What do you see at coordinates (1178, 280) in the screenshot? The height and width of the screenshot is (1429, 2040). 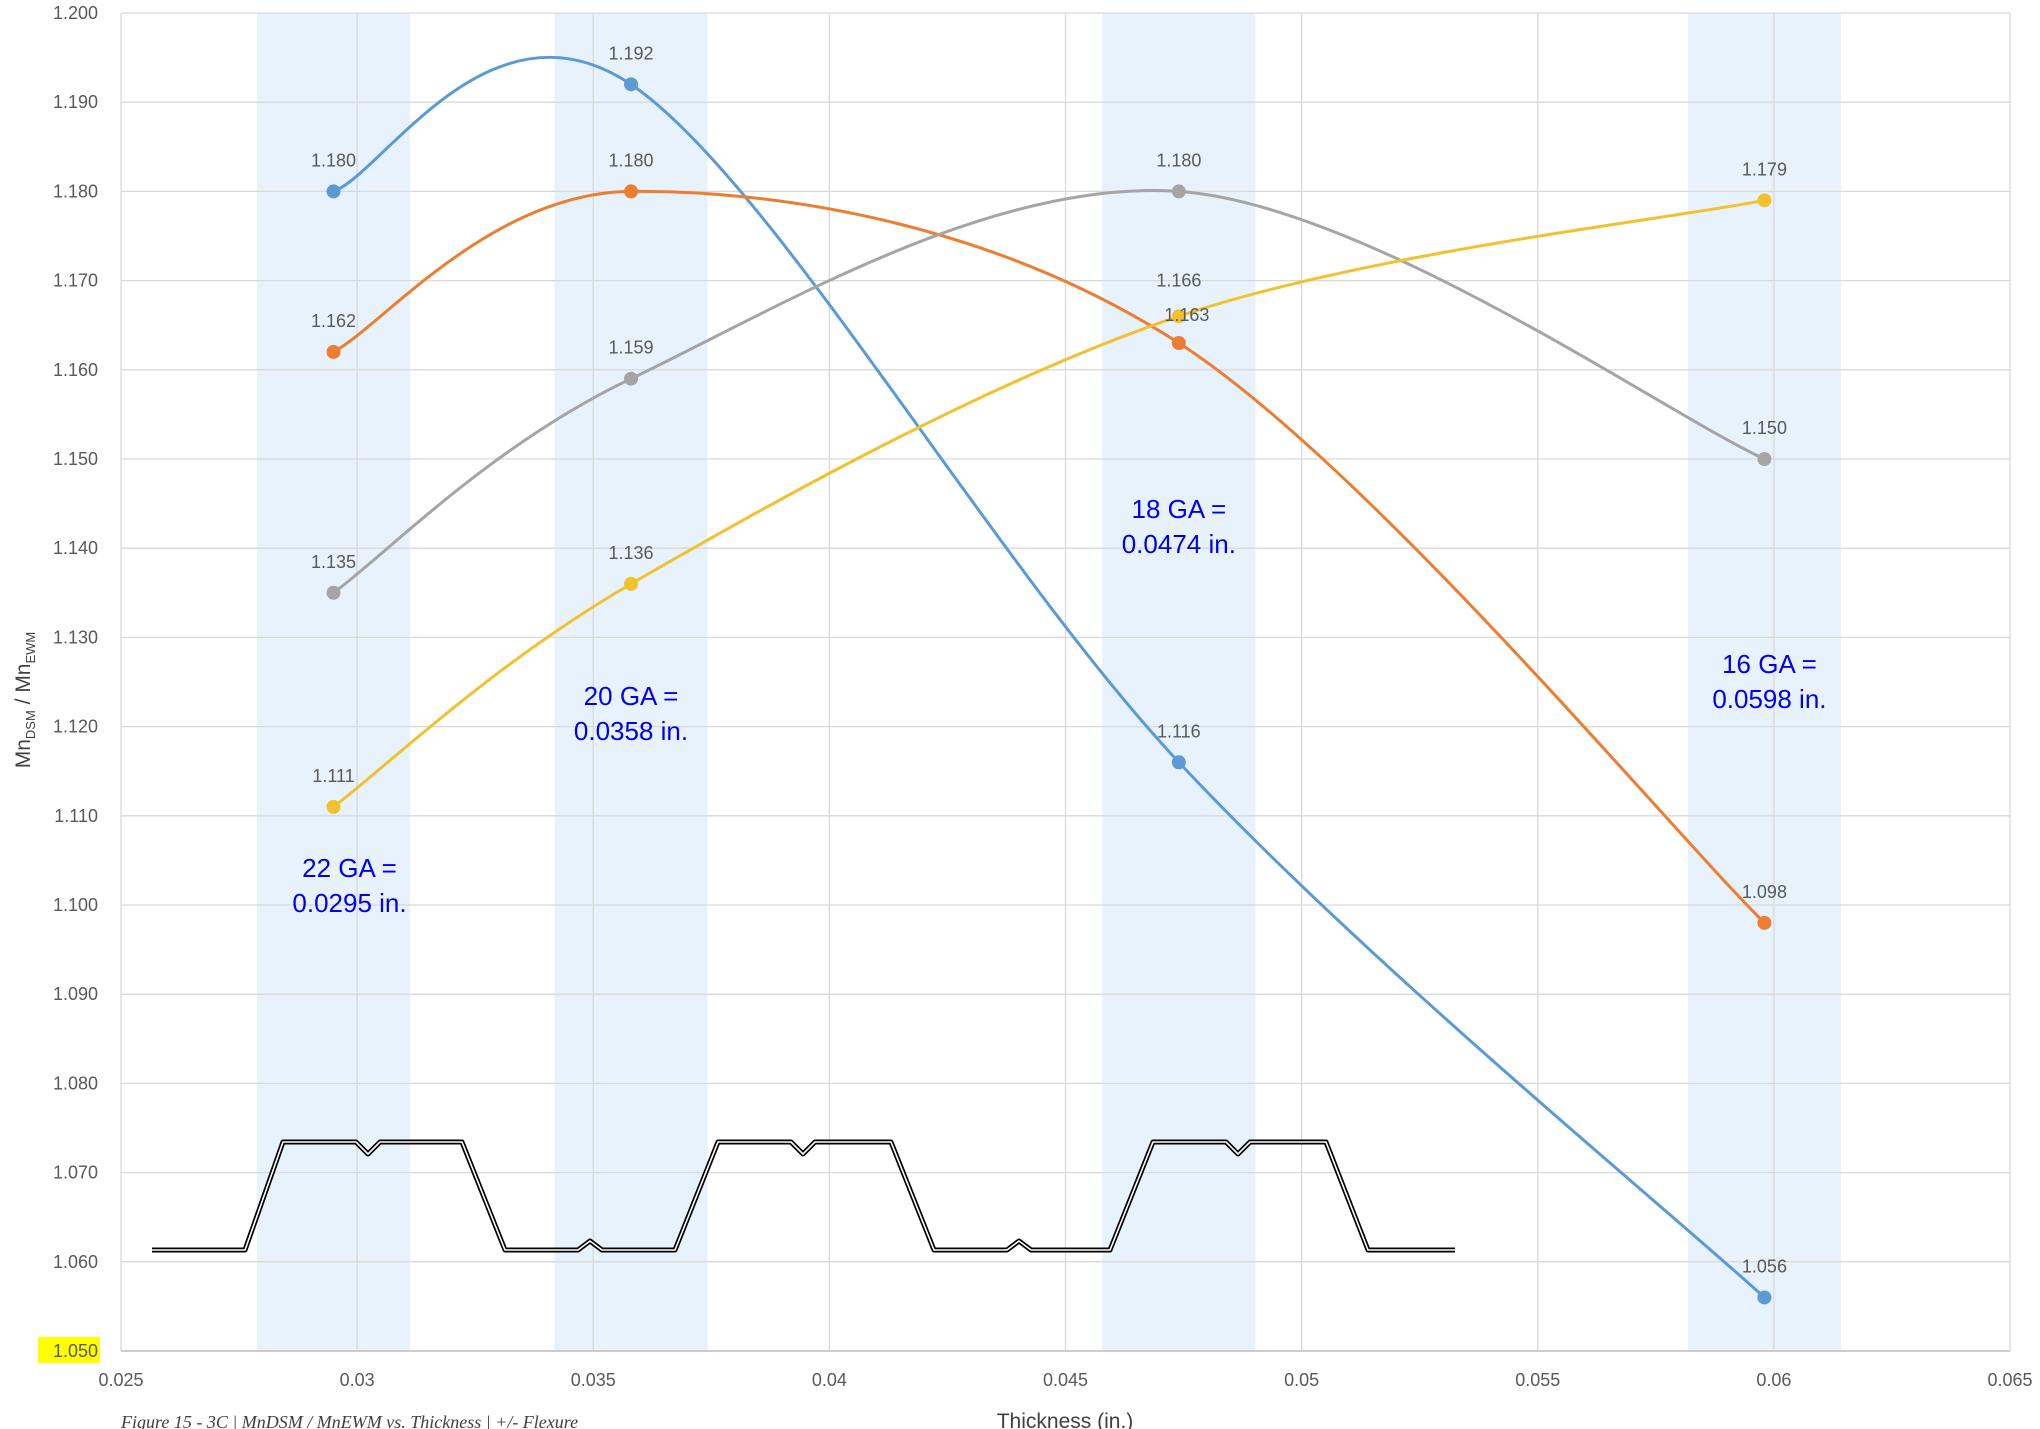 I see `data-label: 1.166` at bounding box center [1178, 280].